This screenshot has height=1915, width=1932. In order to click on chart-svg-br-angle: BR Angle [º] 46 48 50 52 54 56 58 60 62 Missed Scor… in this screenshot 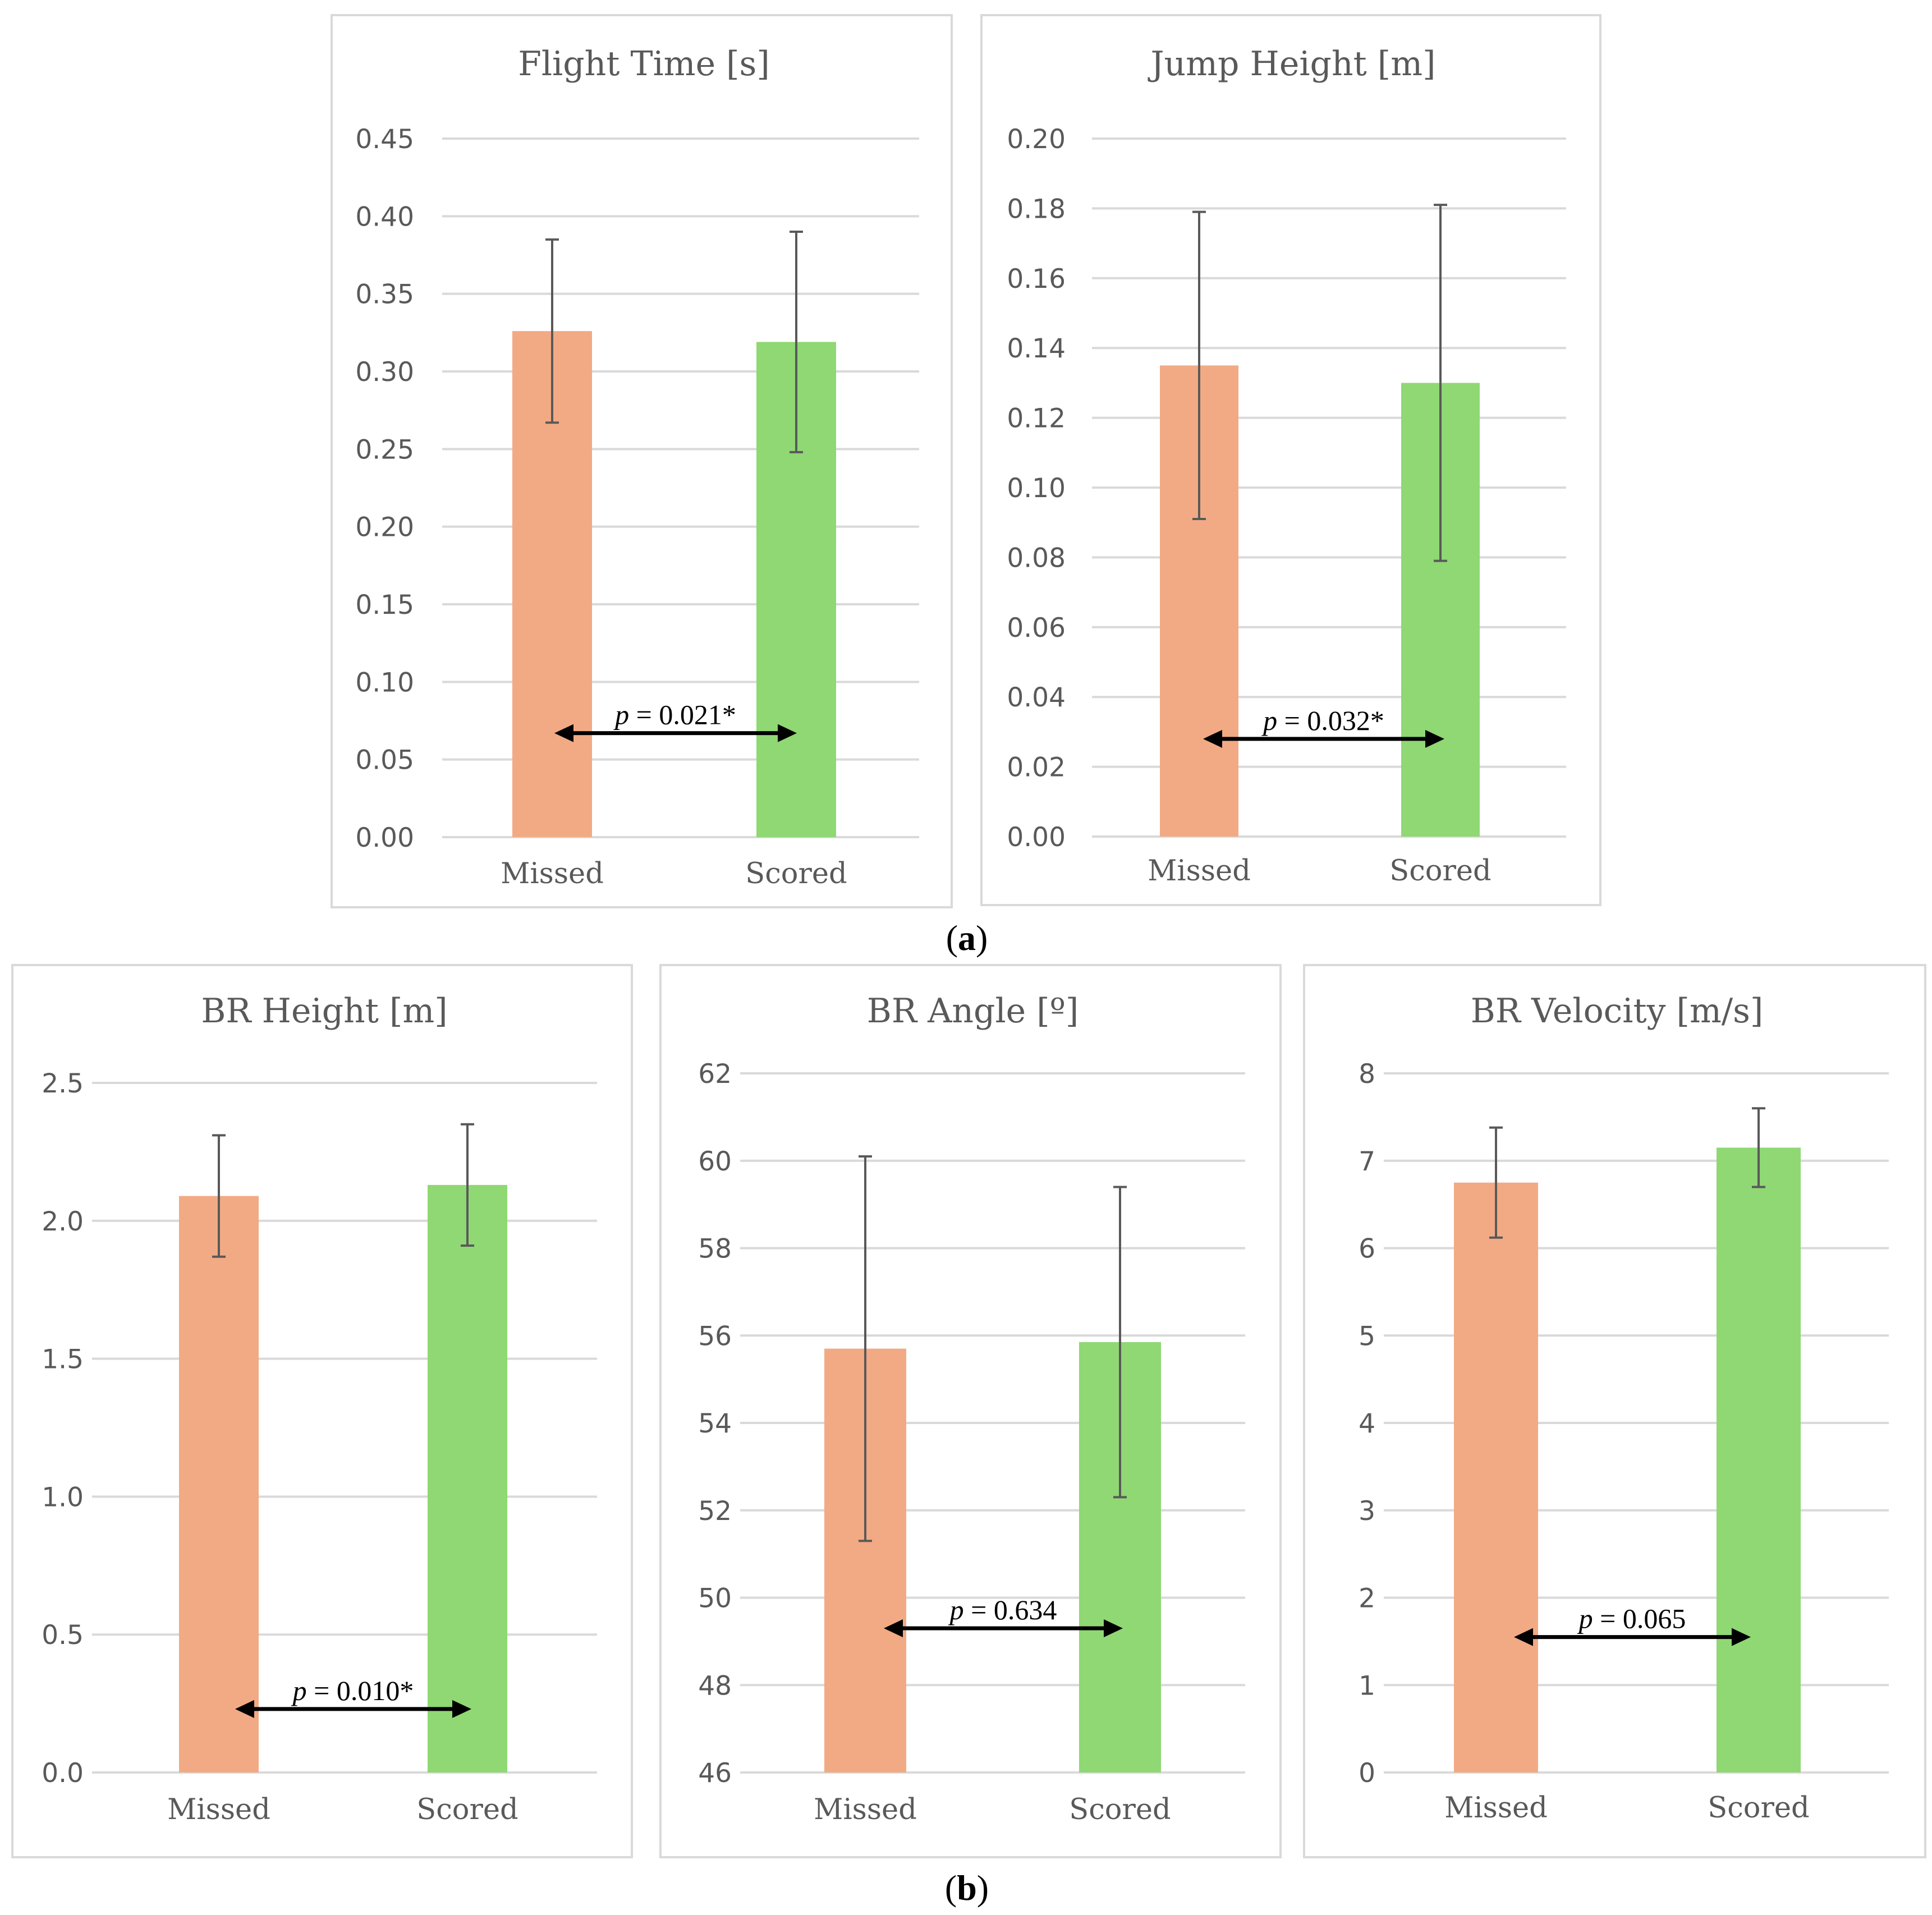, I will do `click(971, 1409)`.